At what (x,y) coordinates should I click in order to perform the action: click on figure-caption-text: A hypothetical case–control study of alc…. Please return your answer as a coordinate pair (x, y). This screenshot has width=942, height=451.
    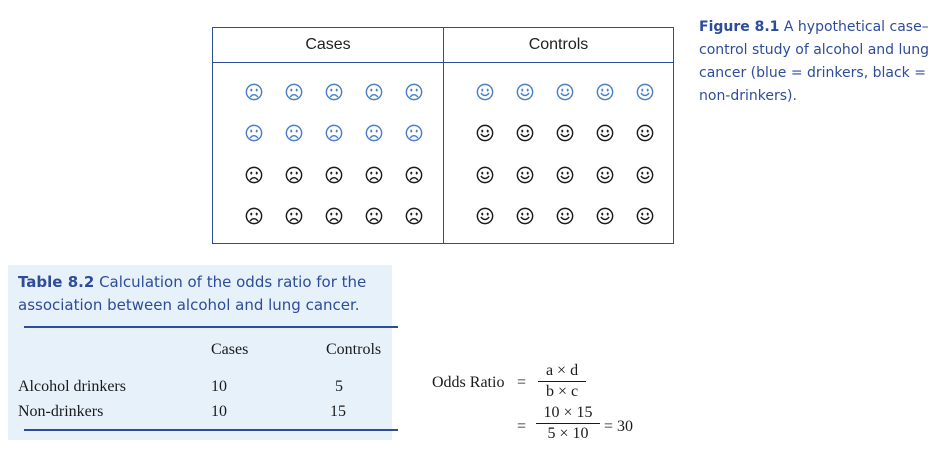
    Looking at the image, I should click on (814, 61).